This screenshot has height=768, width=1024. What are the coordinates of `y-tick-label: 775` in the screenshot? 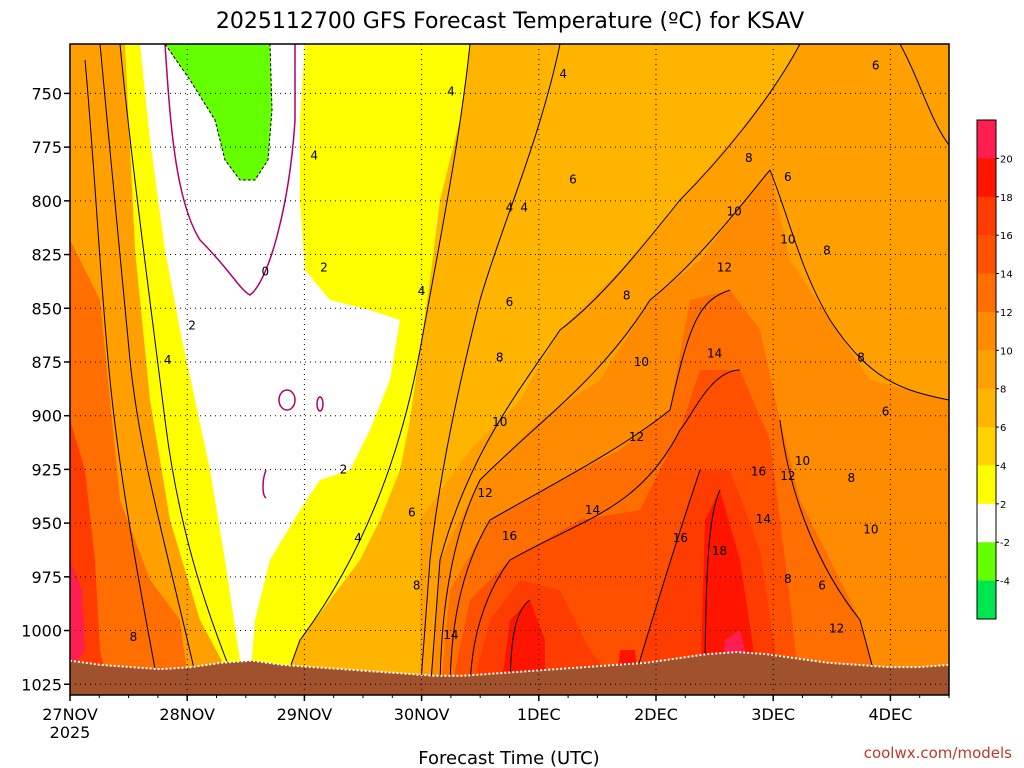 It's located at (46, 147).